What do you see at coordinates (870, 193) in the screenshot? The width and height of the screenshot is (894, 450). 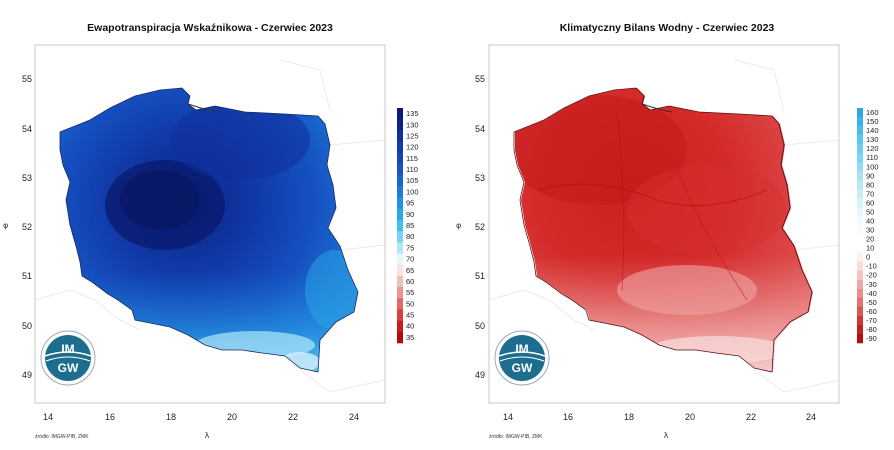 I see `legend-label: 70` at bounding box center [870, 193].